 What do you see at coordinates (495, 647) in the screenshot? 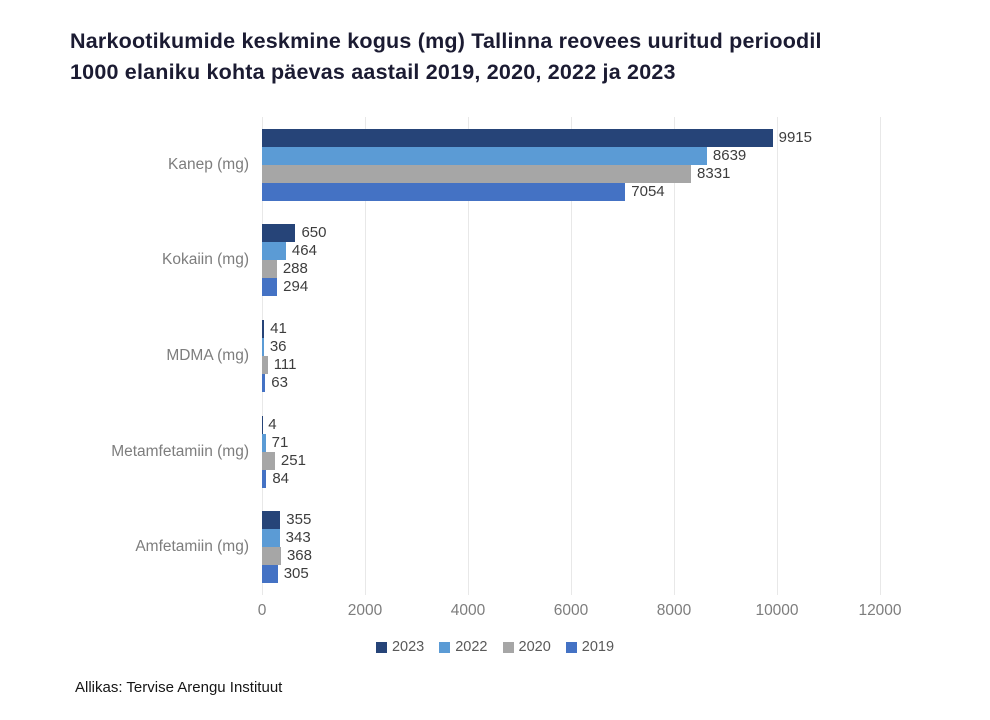
I see `legend: 2023 2022 2020 2019` at bounding box center [495, 647].